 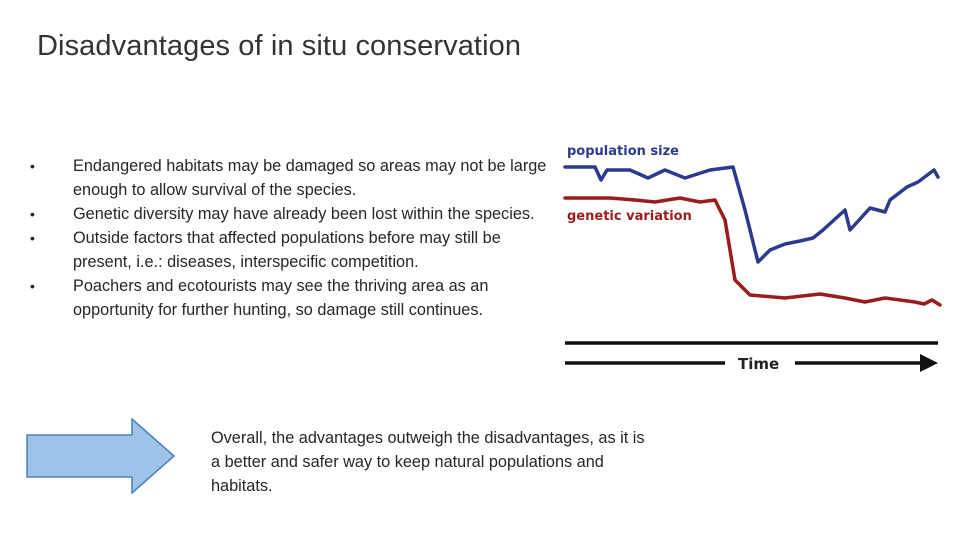 I want to click on population-size-line, so click(x=751, y=214).